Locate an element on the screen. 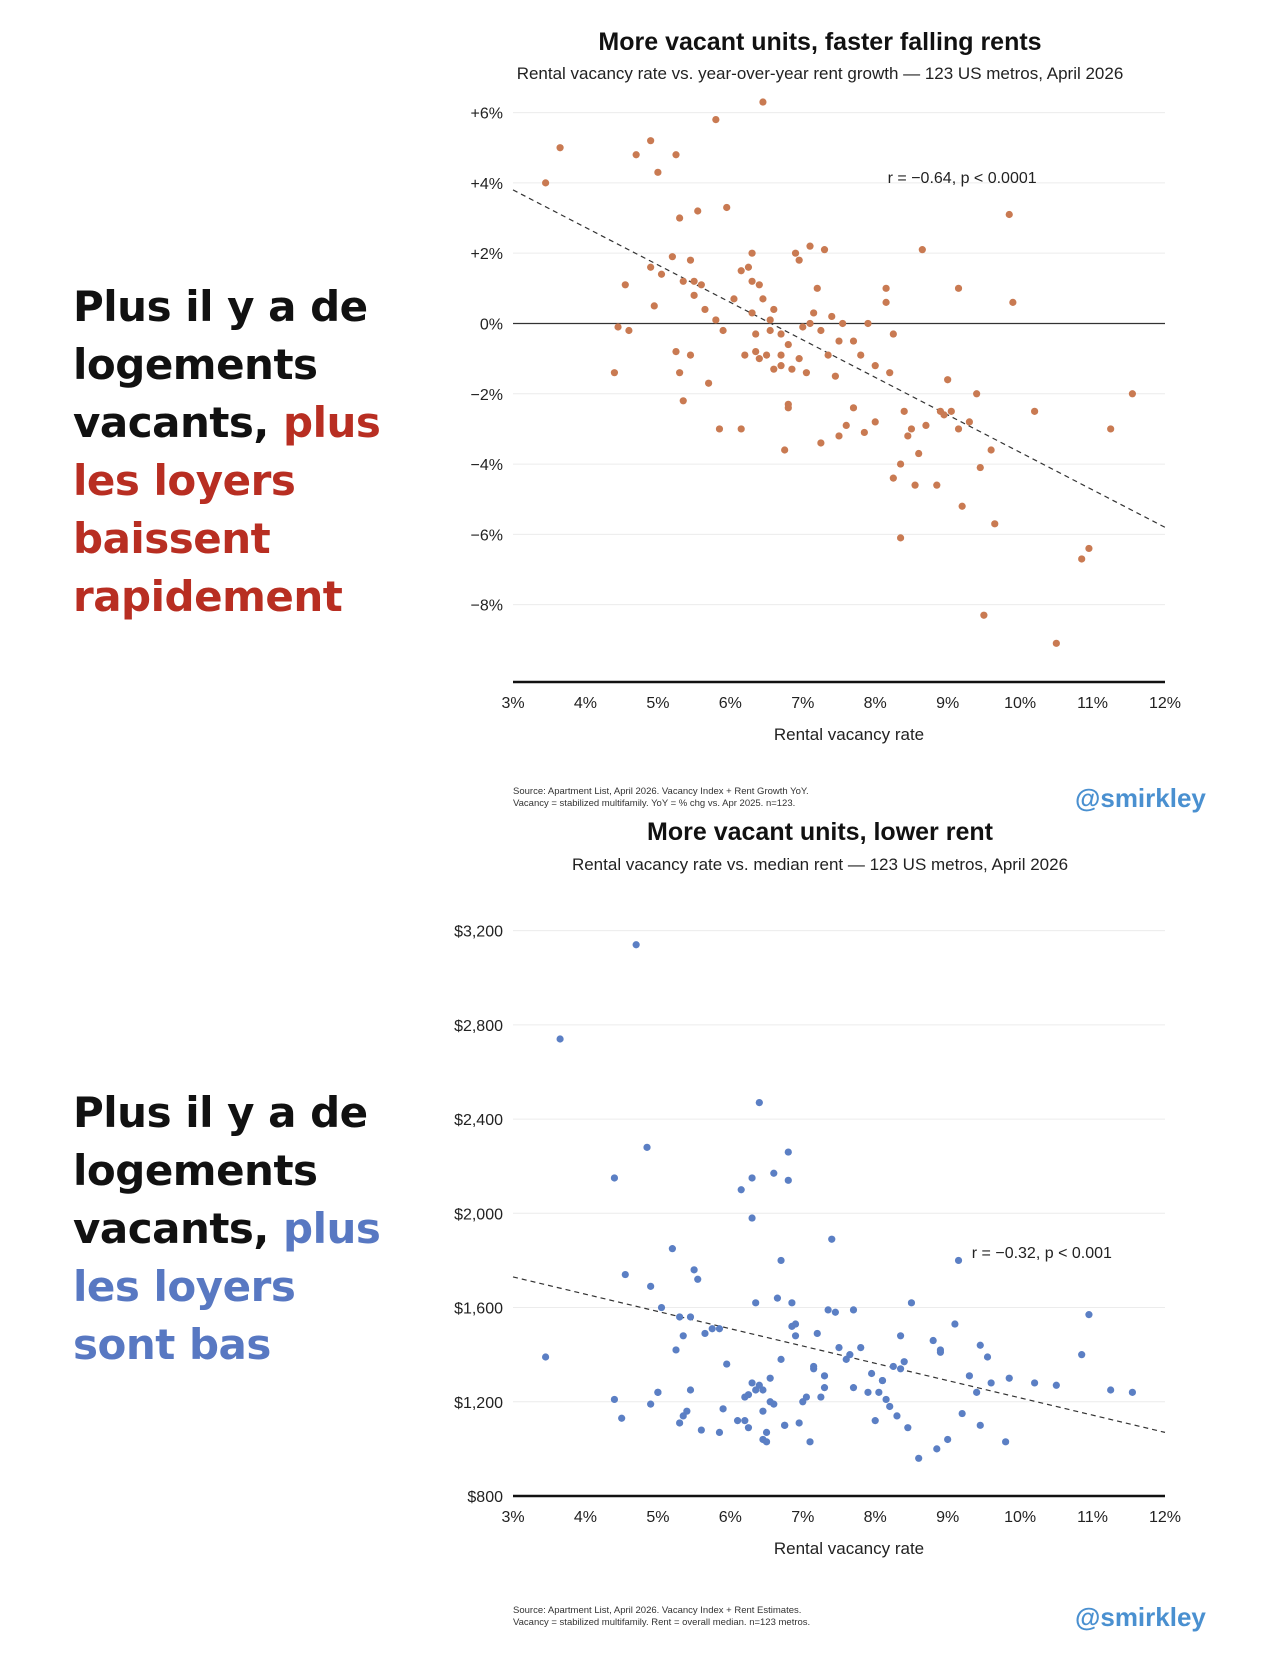 This screenshot has height=1665, width=1280. y-tick-label: −4% is located at coordinates (487, 465).